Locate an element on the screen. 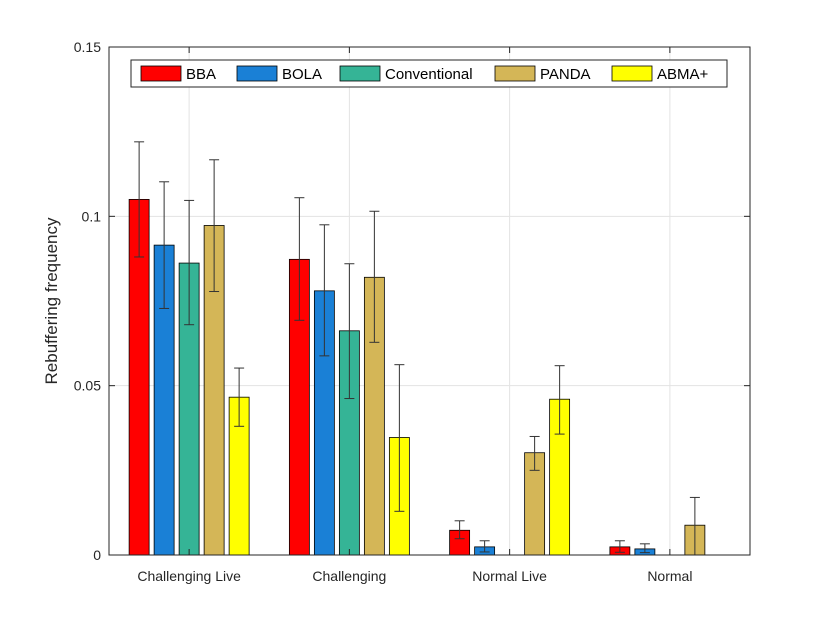  legend: BBA BOLA Conventional PANDA ABMA+ is located at coordinates (429, 73).